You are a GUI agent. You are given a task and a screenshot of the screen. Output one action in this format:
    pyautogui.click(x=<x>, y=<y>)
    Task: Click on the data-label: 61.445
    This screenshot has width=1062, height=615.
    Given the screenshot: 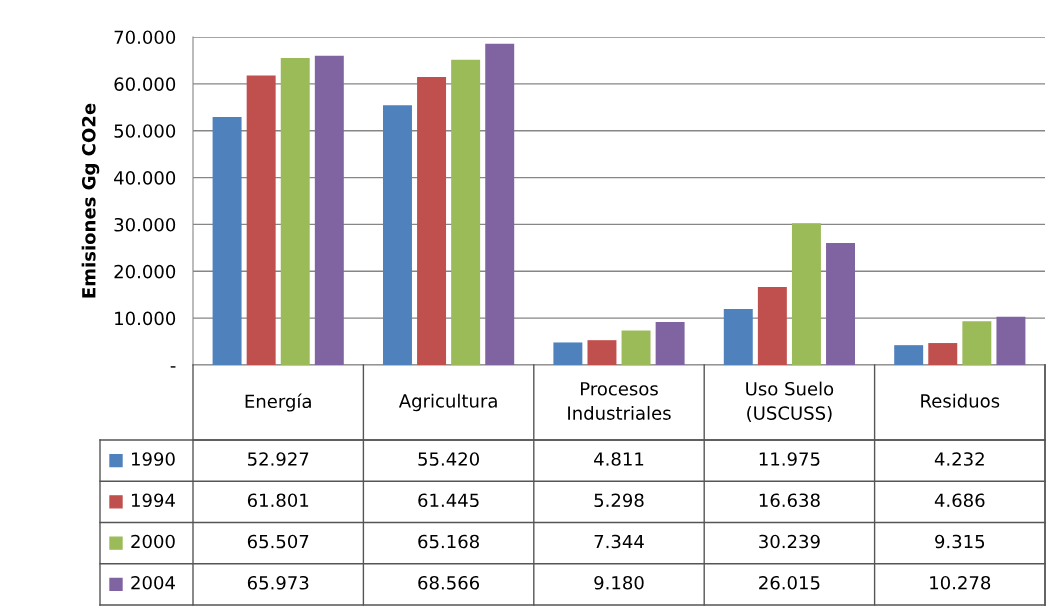 What is the action you would take?
    pyautogui.click(x=448, y=500)
    